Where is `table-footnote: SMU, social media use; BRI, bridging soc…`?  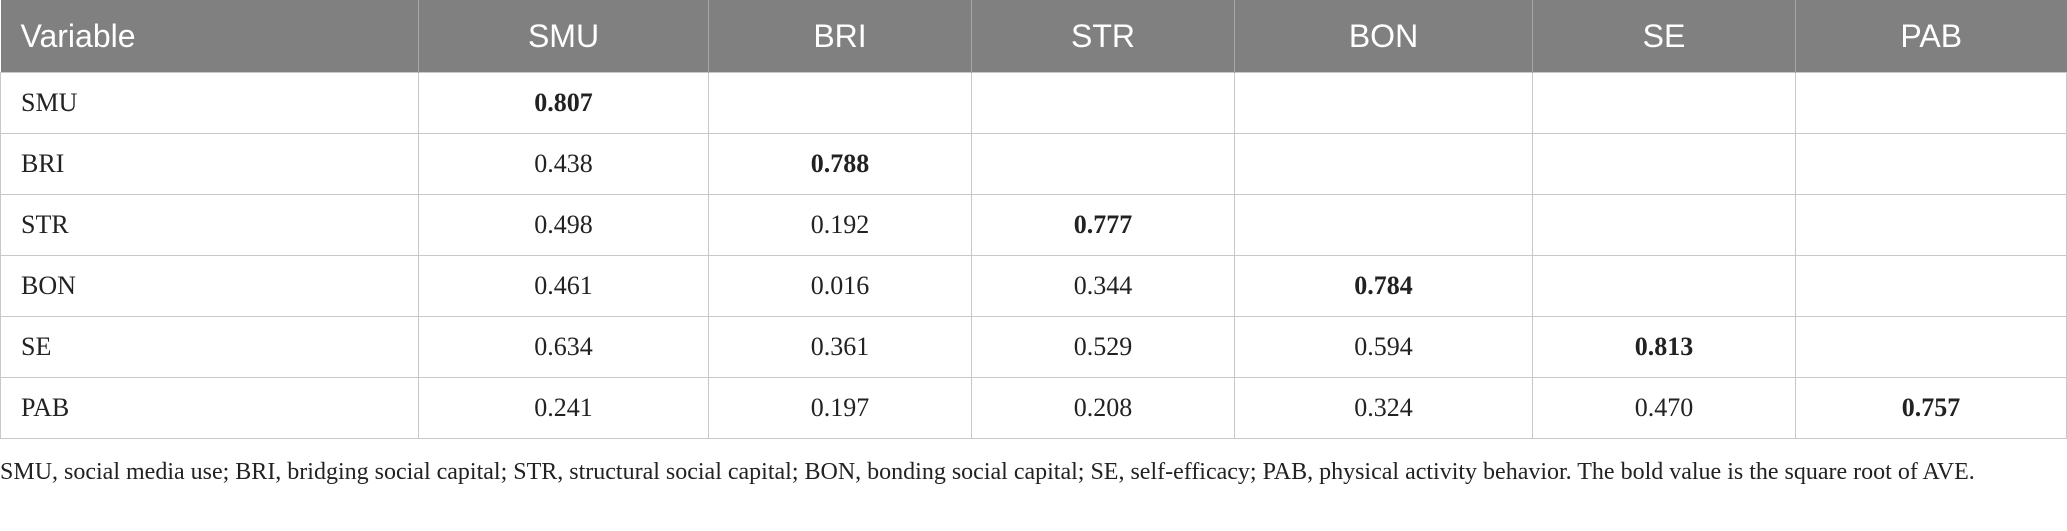
table-footnote: SMU, social media use; BRI, bridging soc… is located at coordinates (987, 472).